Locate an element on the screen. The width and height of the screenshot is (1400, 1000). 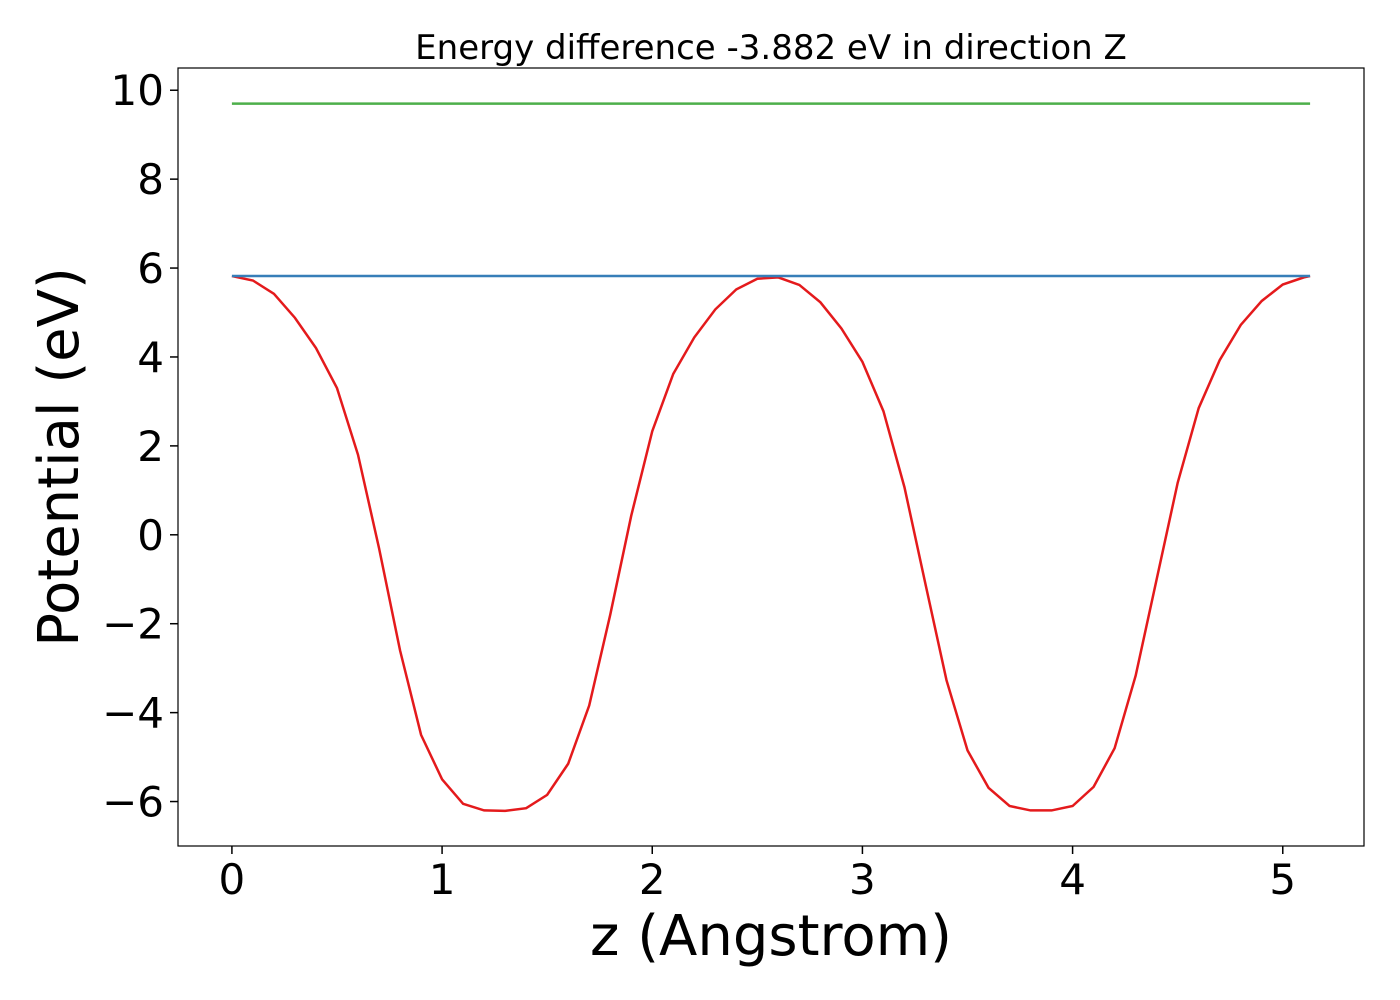
x-axis-label: z (Angstrom) is located at coordinates (771, 936).